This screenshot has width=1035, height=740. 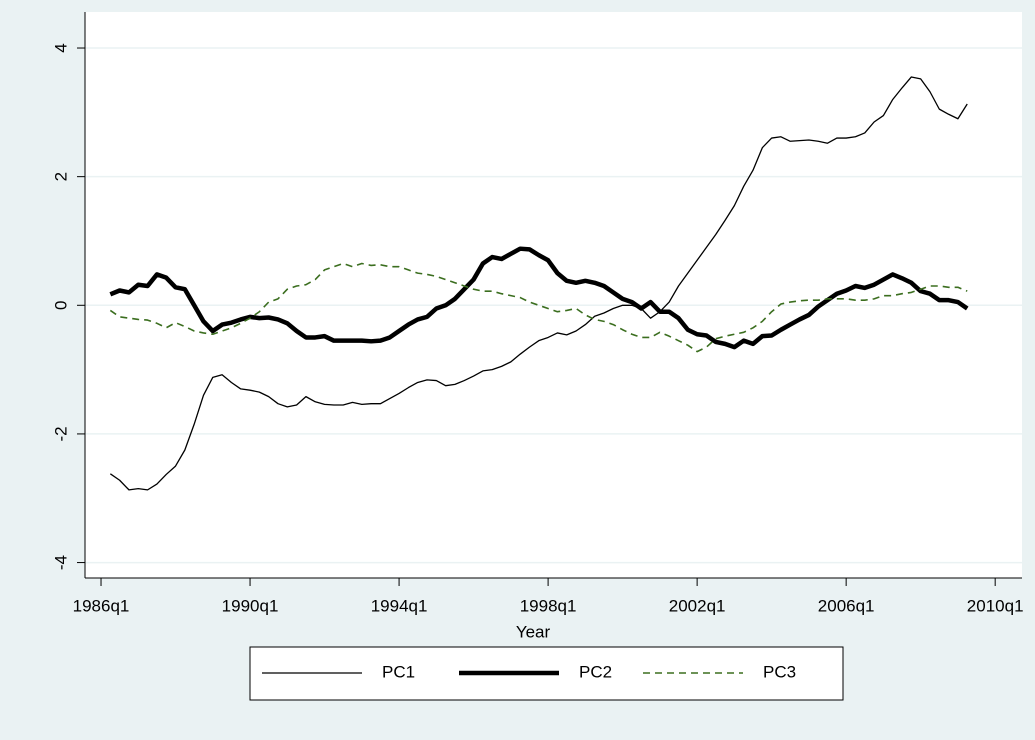 What do you see at coordinates (60, 47) in the screenshot?
I see `y-tick-label: 4` at bounding box center [60, 47].